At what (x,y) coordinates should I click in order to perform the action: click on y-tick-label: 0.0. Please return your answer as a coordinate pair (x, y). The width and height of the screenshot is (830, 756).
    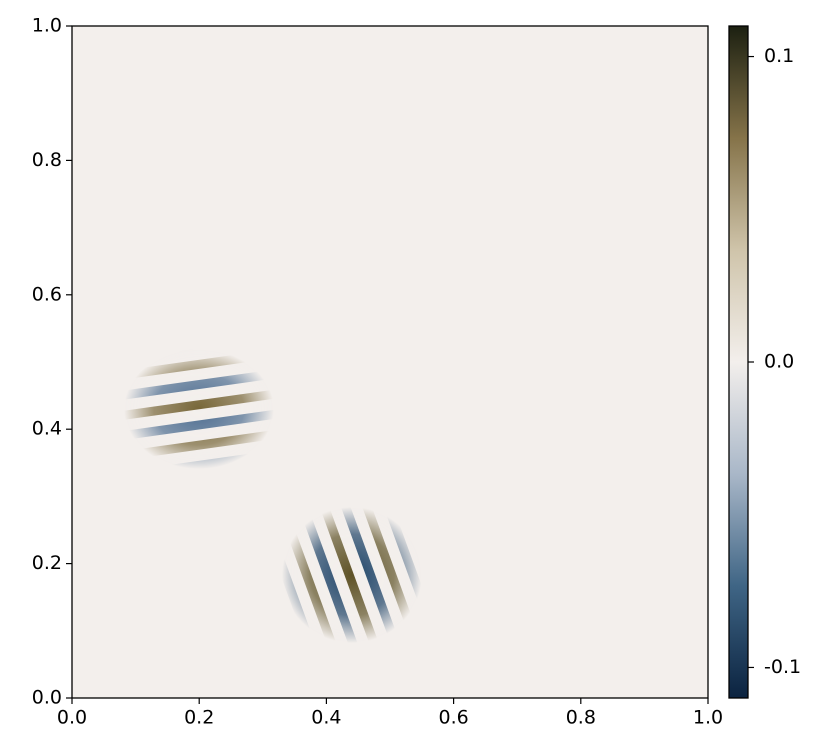
    Looking at the image, I should click on (47, 698).